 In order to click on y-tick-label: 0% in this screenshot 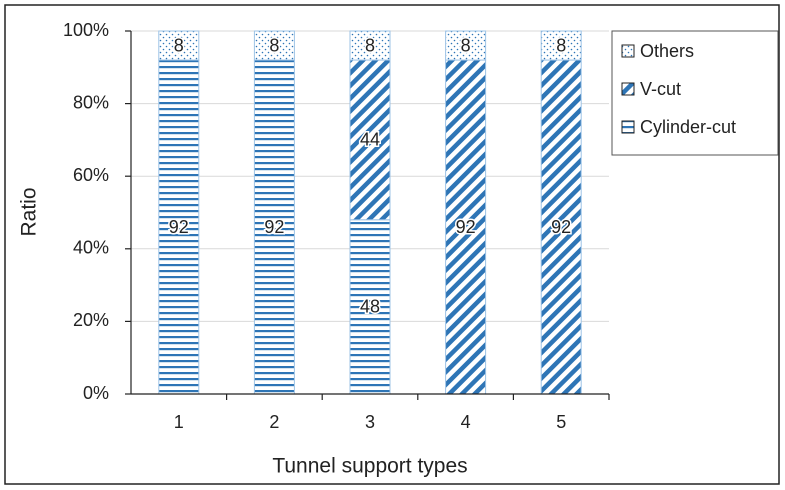, I will do `click(96, 393)`.